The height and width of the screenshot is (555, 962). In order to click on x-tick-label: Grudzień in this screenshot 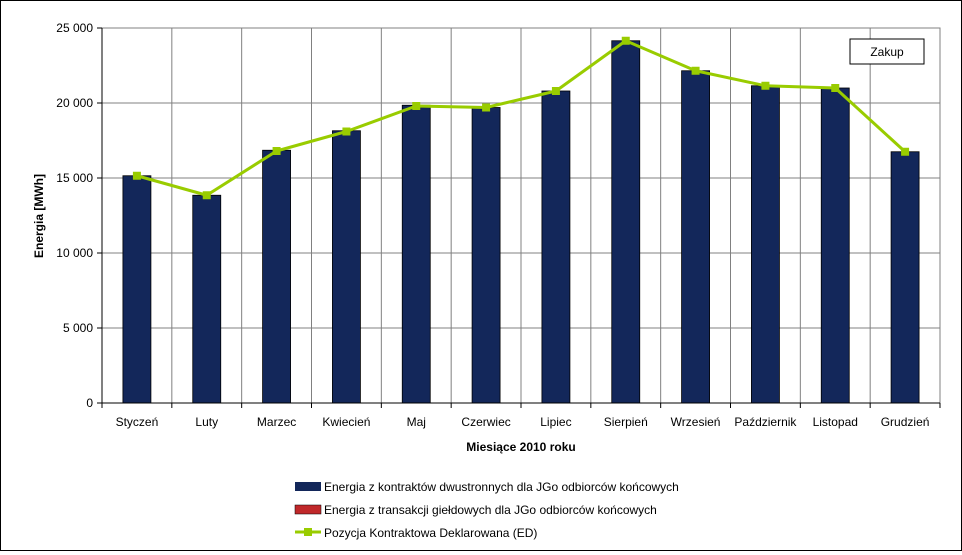, I will do `click(905, 422)`.